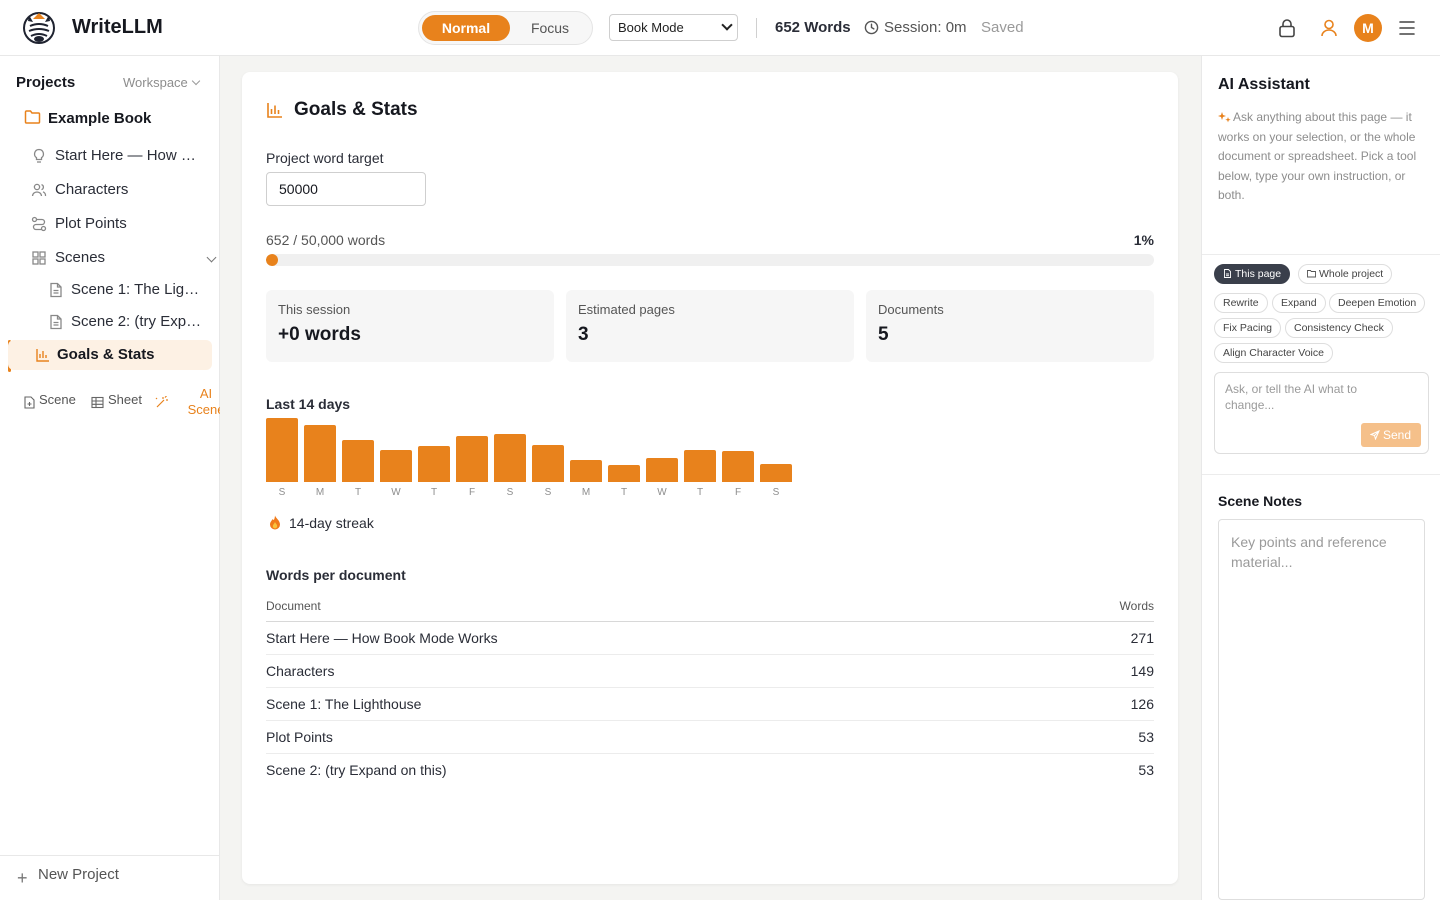 The height and width of the screenshot is (900, 1440). What do you see at coordinates (114, 322) in the screenshot?
I see `sidebar-item-scene-2: Scene 2: (try Expand on this)` at bounding box center [114, 322].